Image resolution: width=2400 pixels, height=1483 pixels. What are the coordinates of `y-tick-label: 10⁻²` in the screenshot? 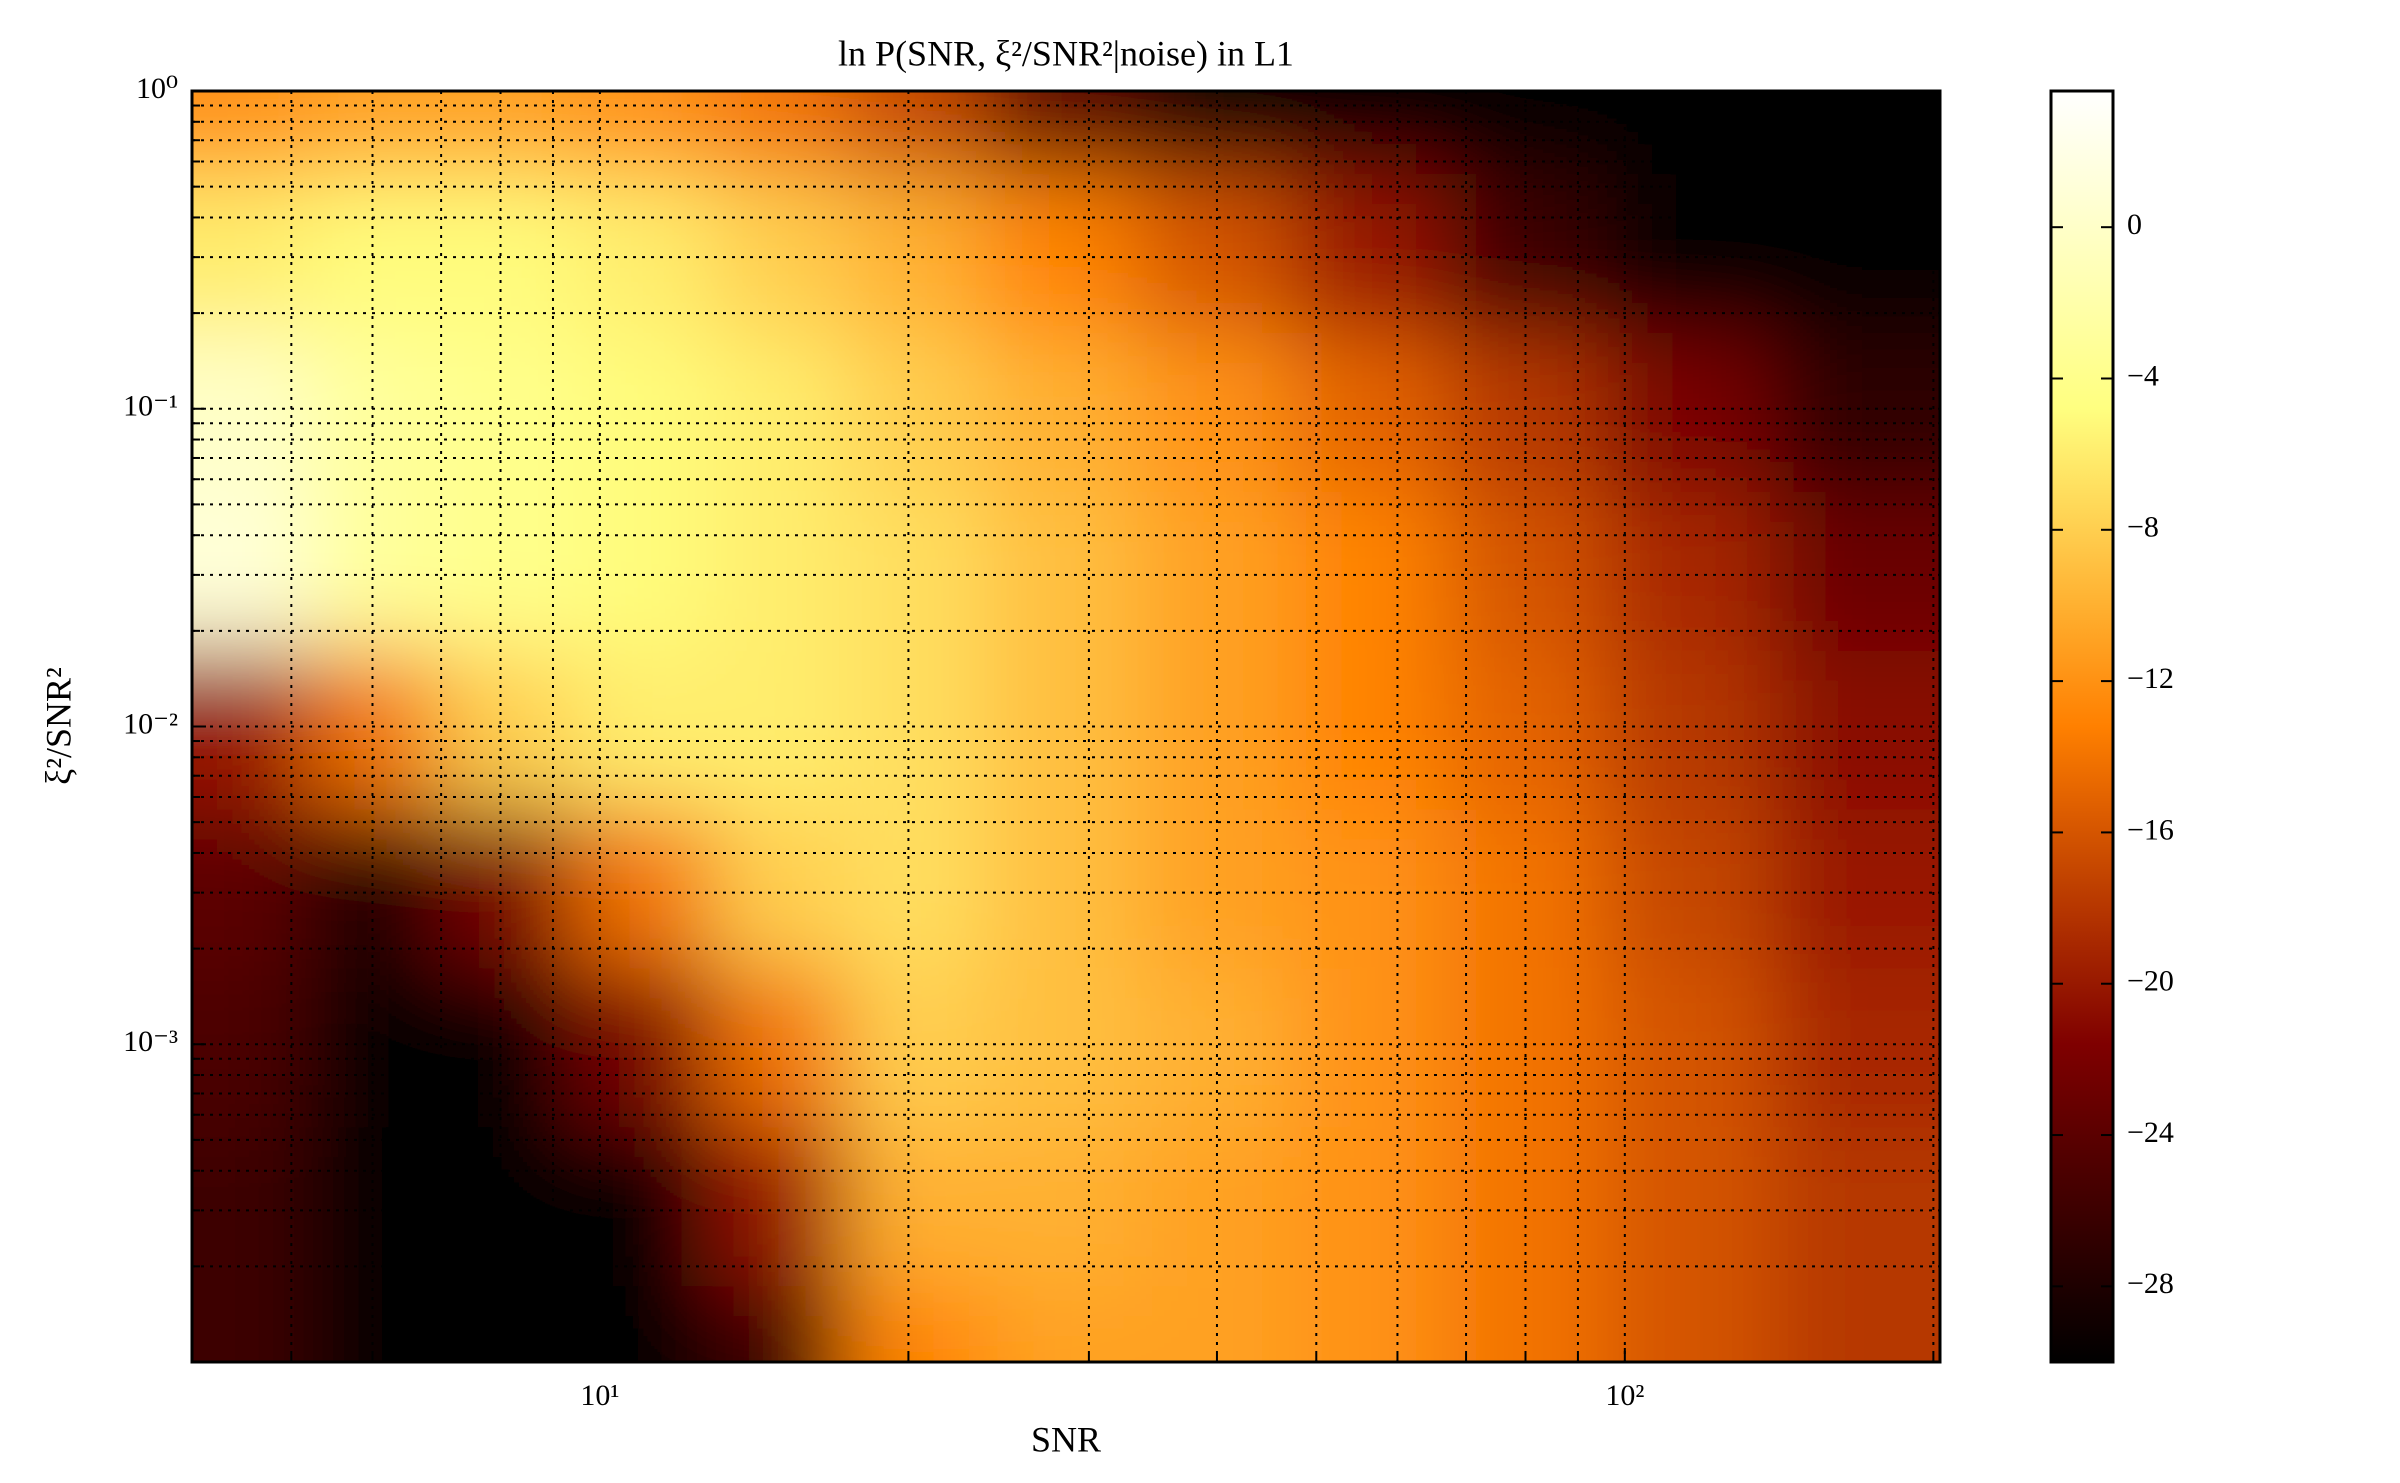 It's located at (150, 723).